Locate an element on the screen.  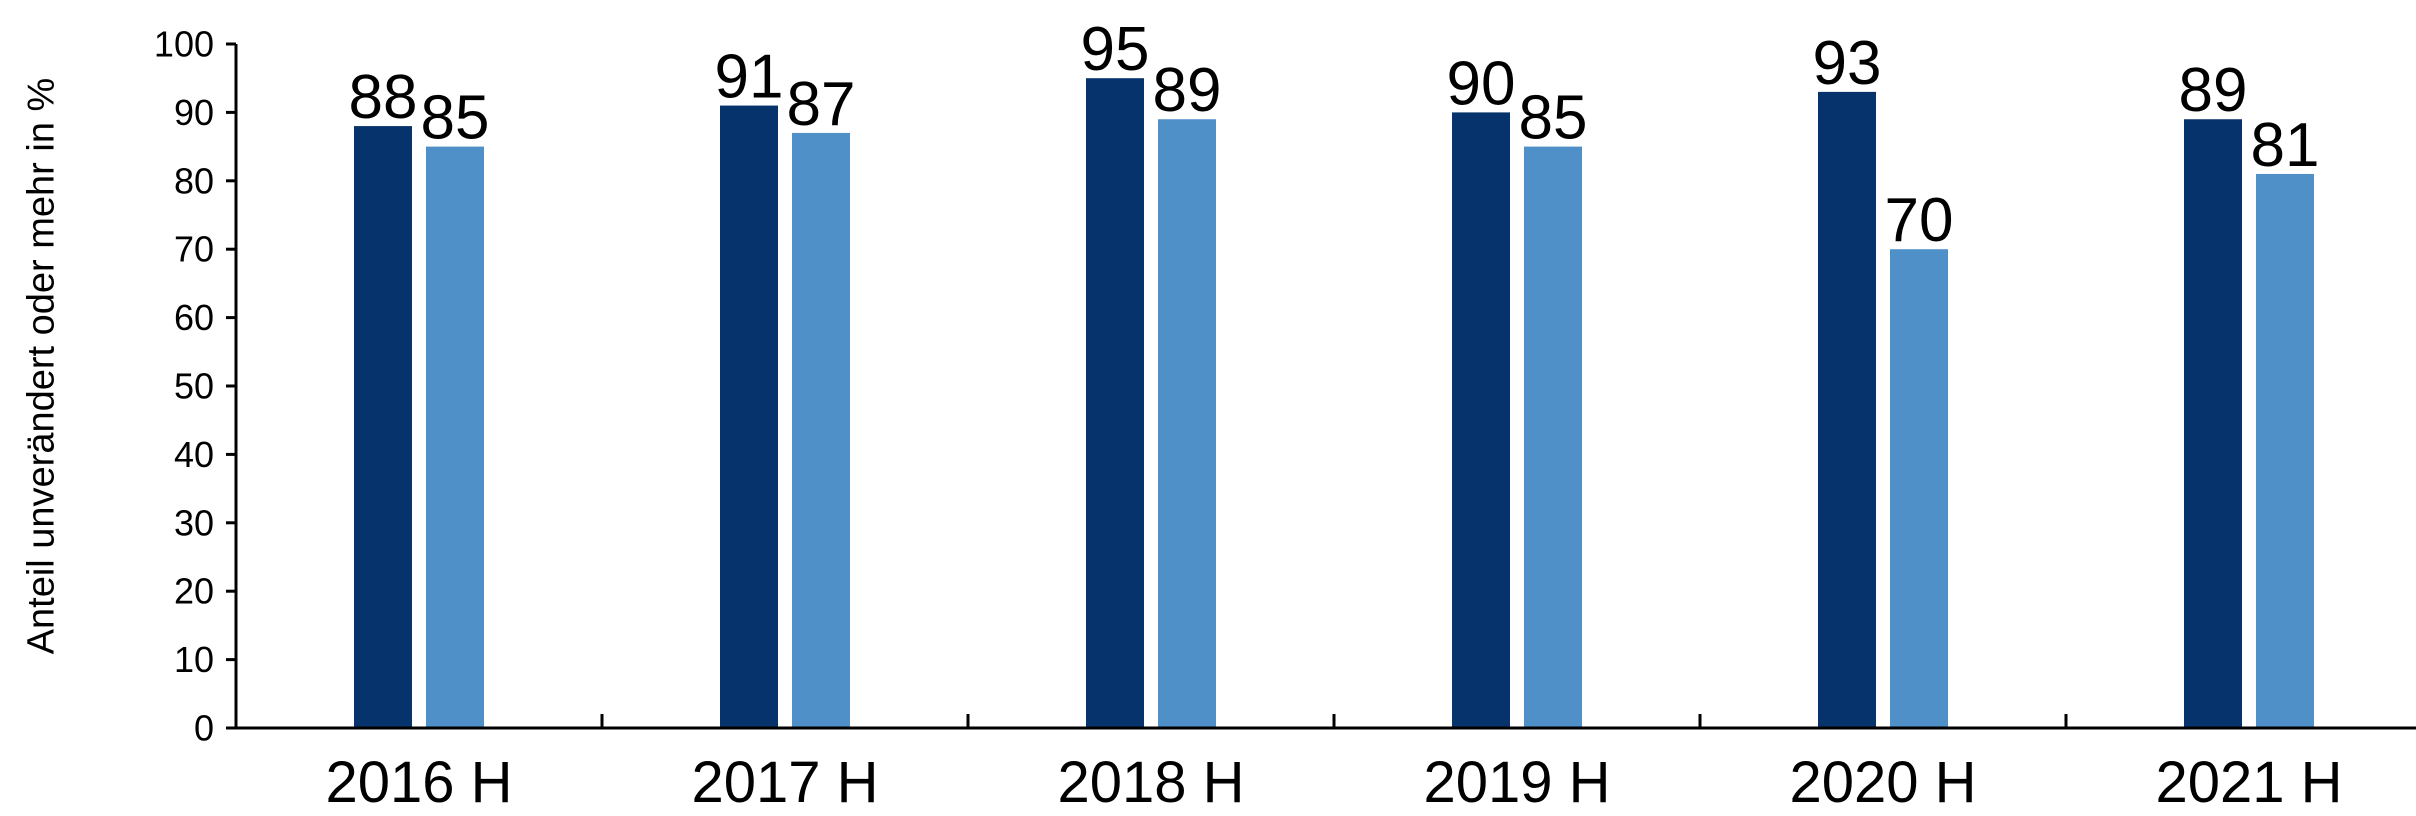
bar-series-1-2019-h is located at coordinates (1481, 420).